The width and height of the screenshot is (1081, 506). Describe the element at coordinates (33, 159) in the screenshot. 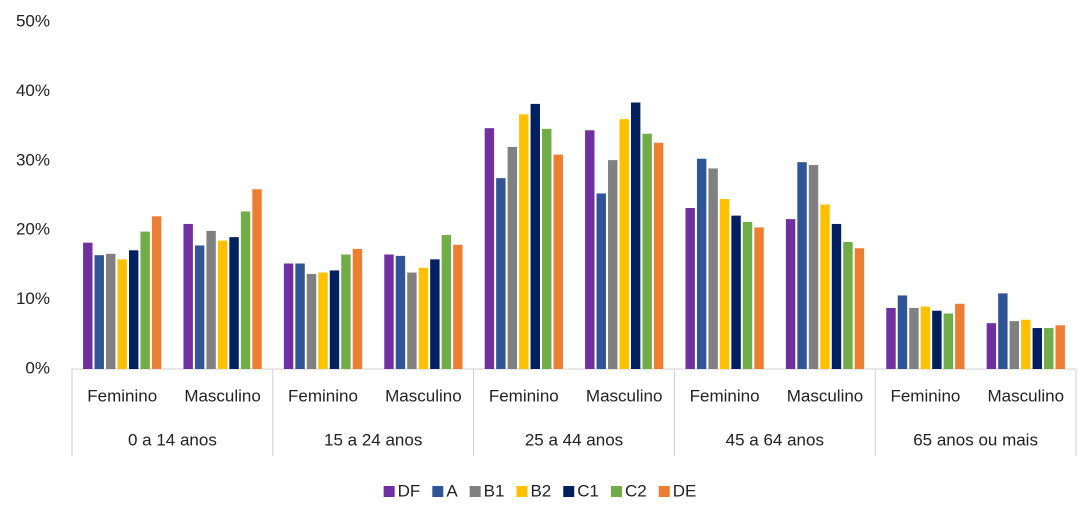

I see `y-tick-label: 30%` at that location.